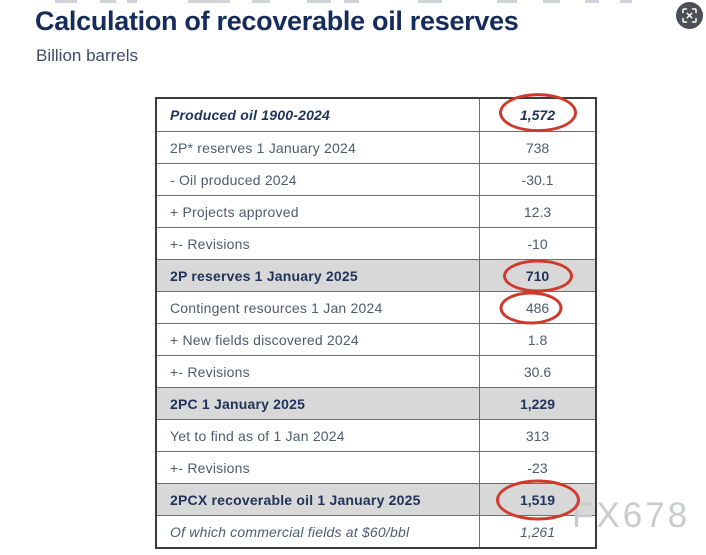  Describe the element at coordinates (290, 531) in the screenshot. I see `row-label: Of which commercial fields at $60/bbl` at that location.